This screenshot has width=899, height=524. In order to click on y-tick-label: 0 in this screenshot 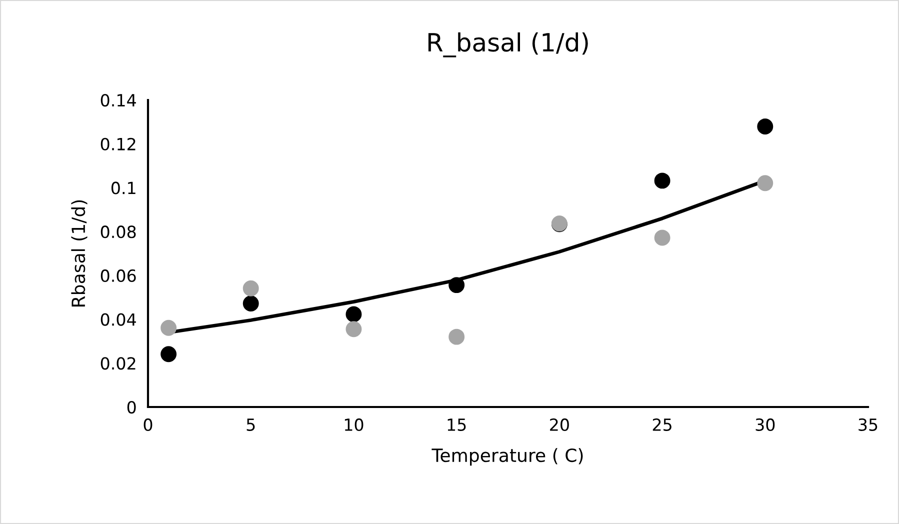, I will do `click(131, 407)`.